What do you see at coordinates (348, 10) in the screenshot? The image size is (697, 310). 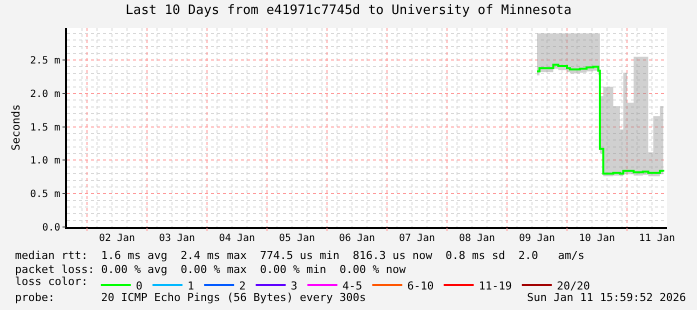 I see `chart-title: Last 10 Days from e41971c7745d to University of Minnesota` at bounding box center [348, 10].